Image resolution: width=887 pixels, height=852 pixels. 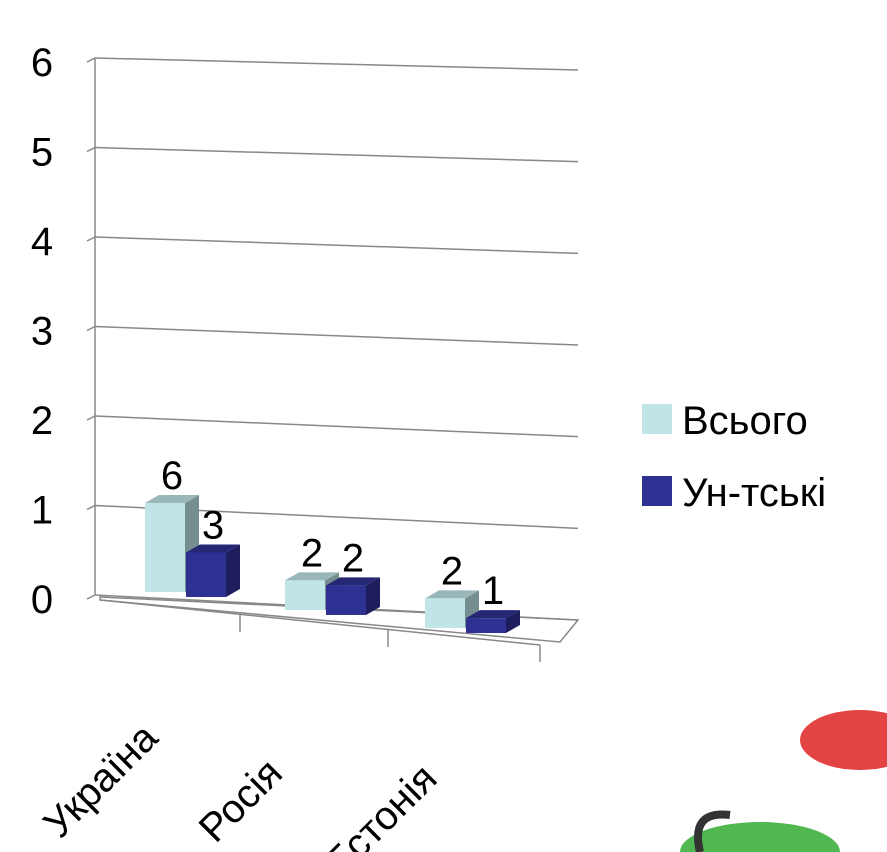 What do you see at coordinates (213, 526) in the screenshot?
I see `value-label: 3` at bounding box center [213, 526].